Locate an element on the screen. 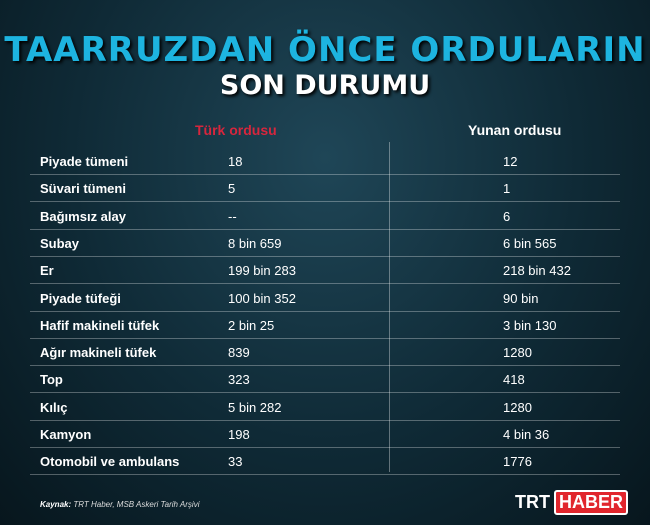 This screenshot has height=525, width=650. subtitle: SON DURUMU is located at coordinates (325, 85).